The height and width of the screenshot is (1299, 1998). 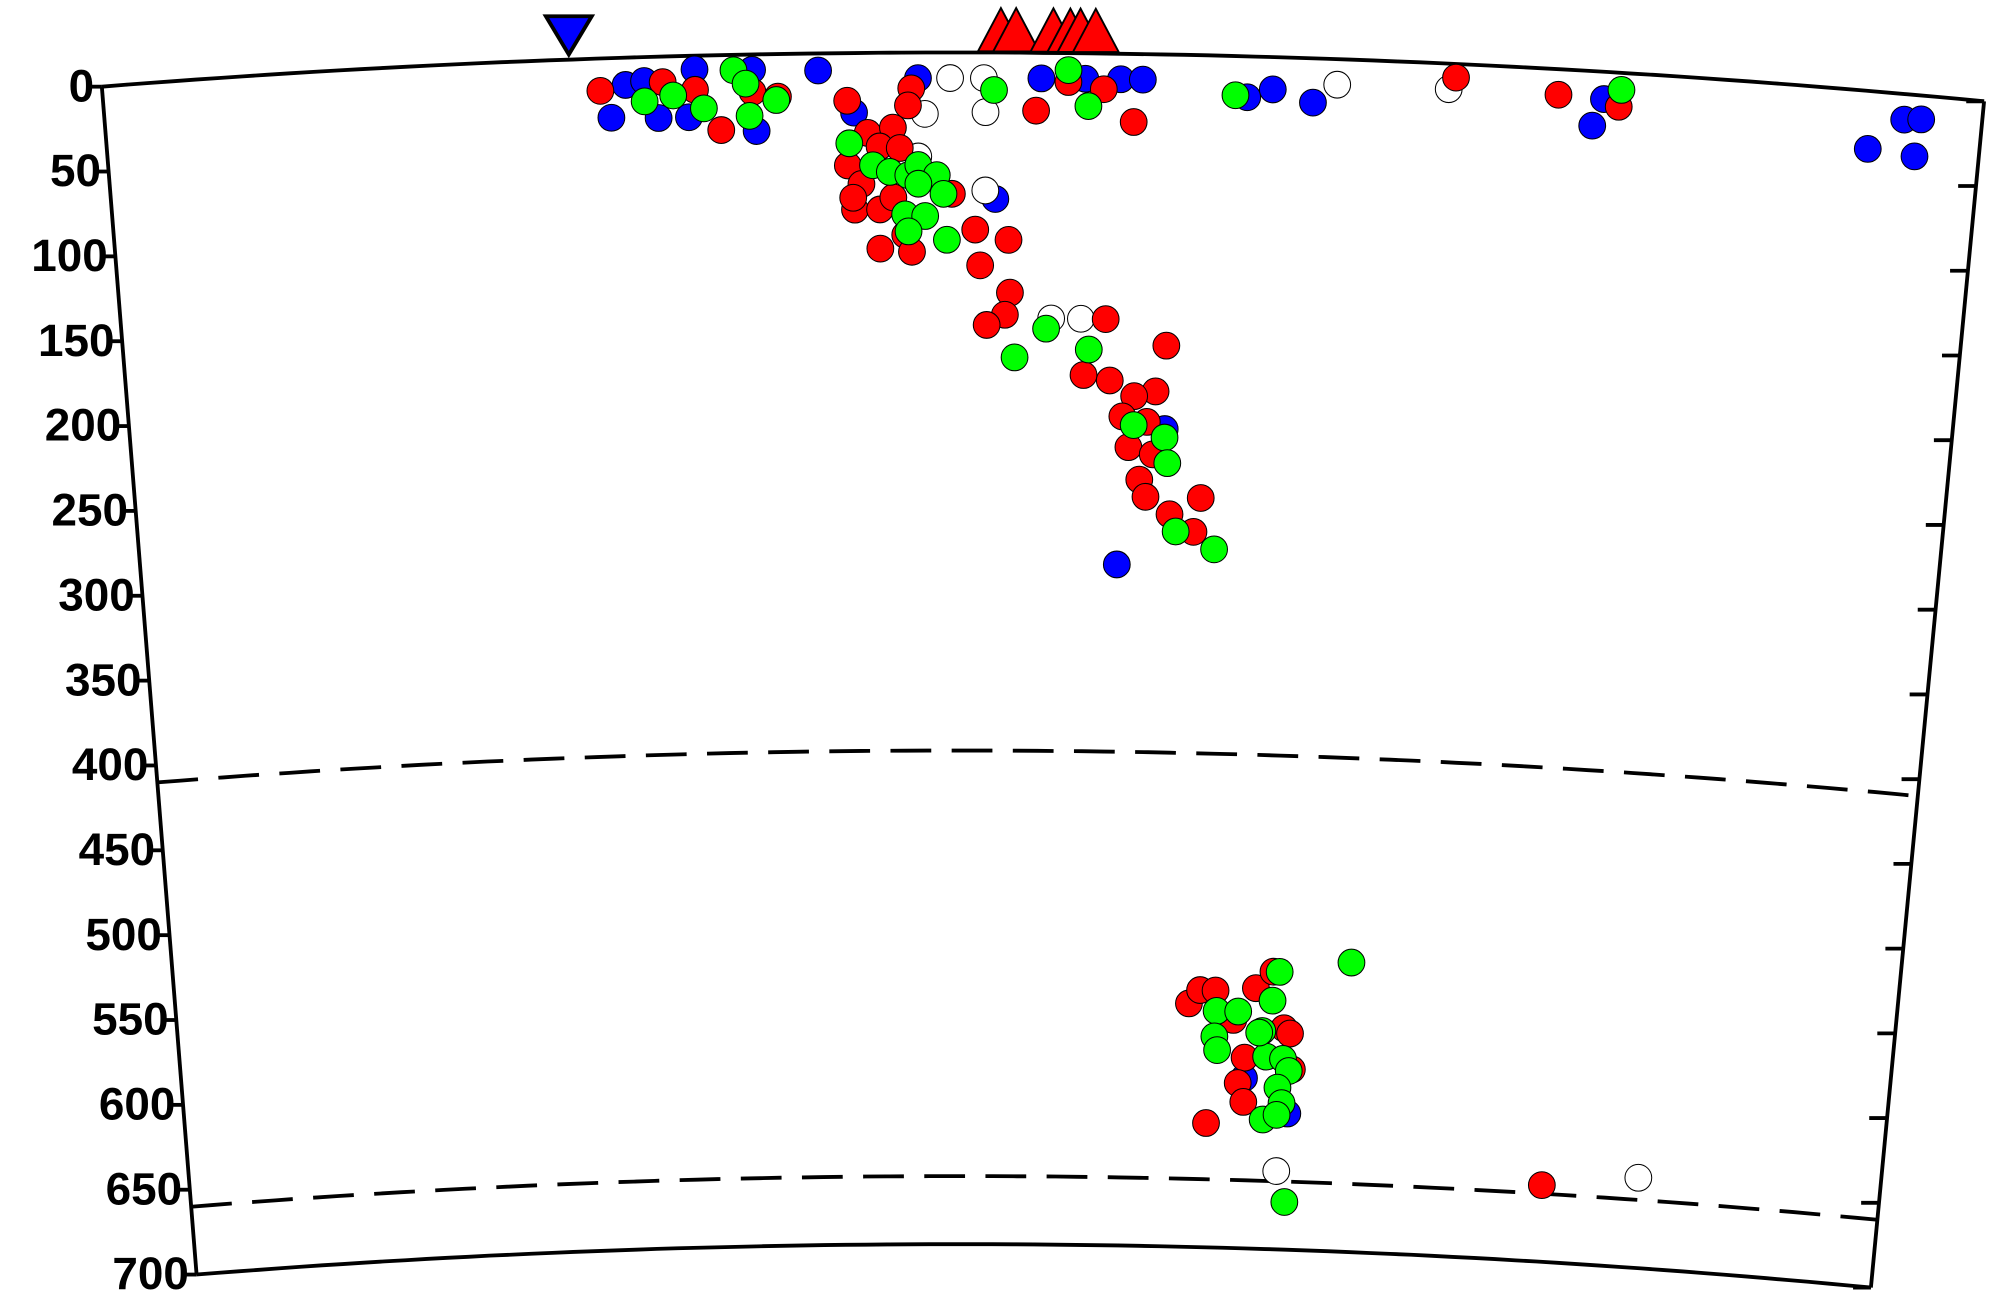 I want to click on y-tick-label: 500, so click(x=123, y=934).